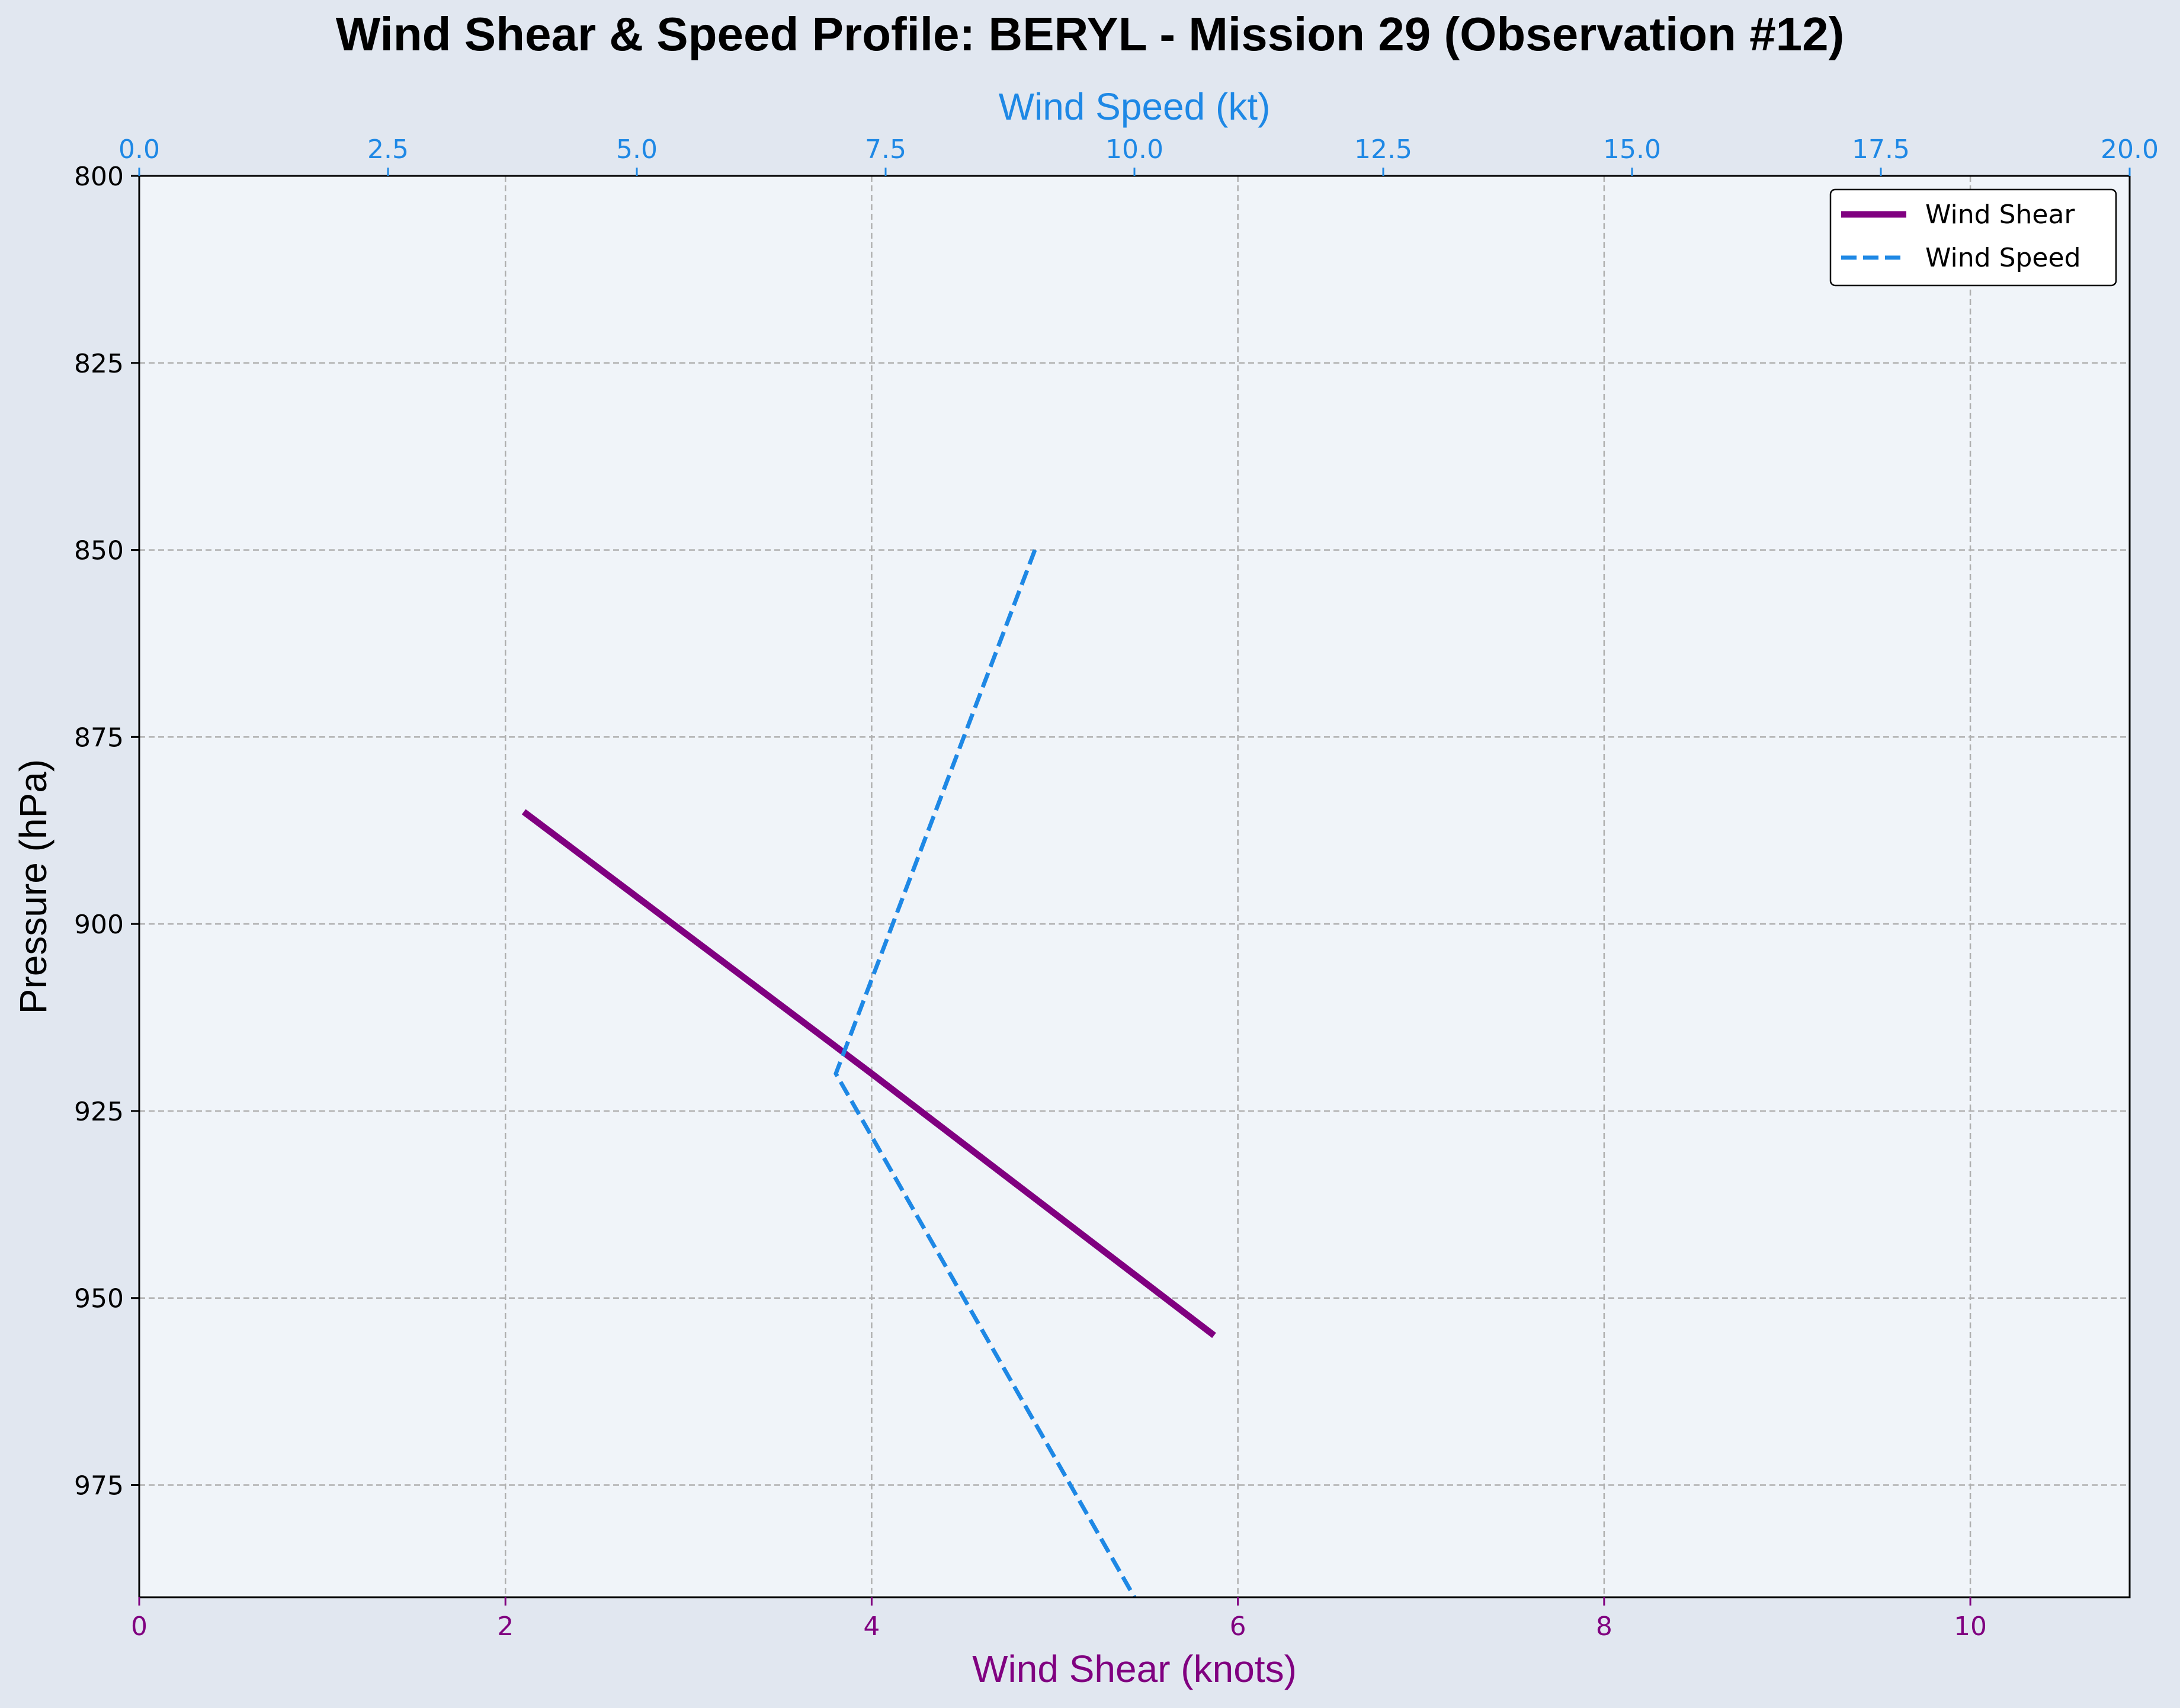 This screenshot has width=2180, height=1708. Describe the element at coordinates (2000, 215) in the screenshot. I see `legend-label-wind-shear: Wind Shear` at that location.